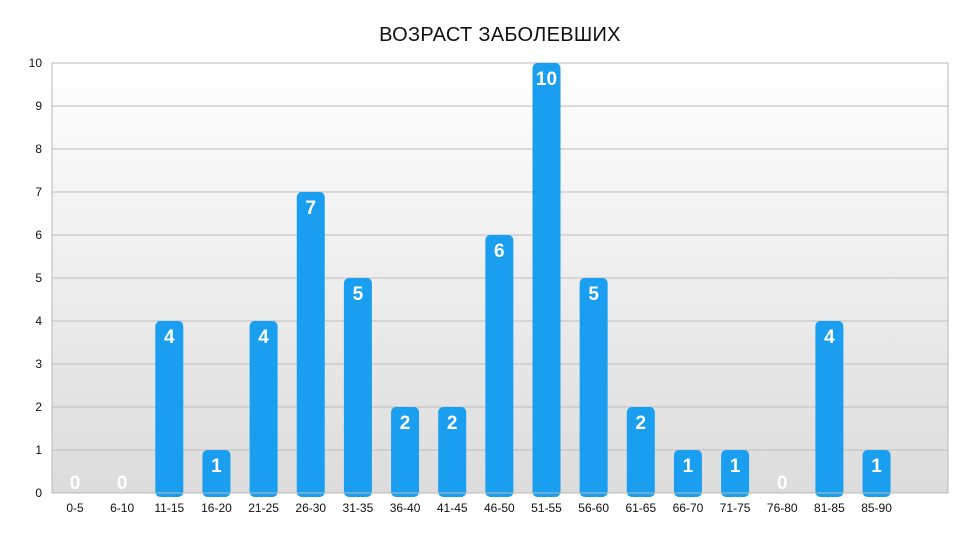 This screenshot has height=538, width=960. What do you see at coordinates (38, 321) in the screenshot?
I see `y-tick-label: 4` at bounding box center [38, 321].